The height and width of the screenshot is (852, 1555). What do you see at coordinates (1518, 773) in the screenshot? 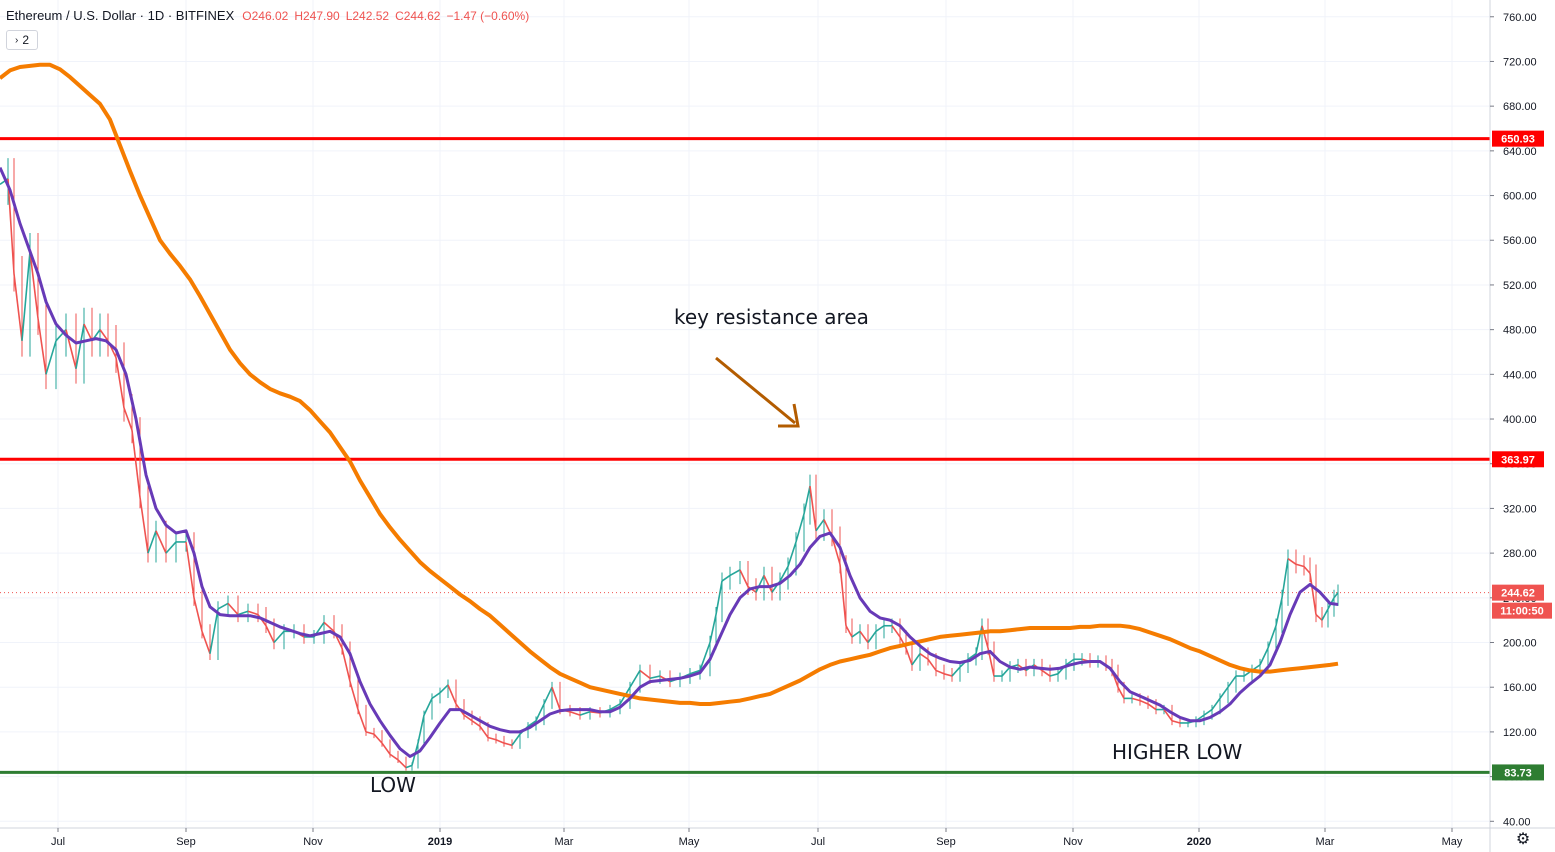
I see `level-price-label: 83.73` at bounding box center [1518, 773].